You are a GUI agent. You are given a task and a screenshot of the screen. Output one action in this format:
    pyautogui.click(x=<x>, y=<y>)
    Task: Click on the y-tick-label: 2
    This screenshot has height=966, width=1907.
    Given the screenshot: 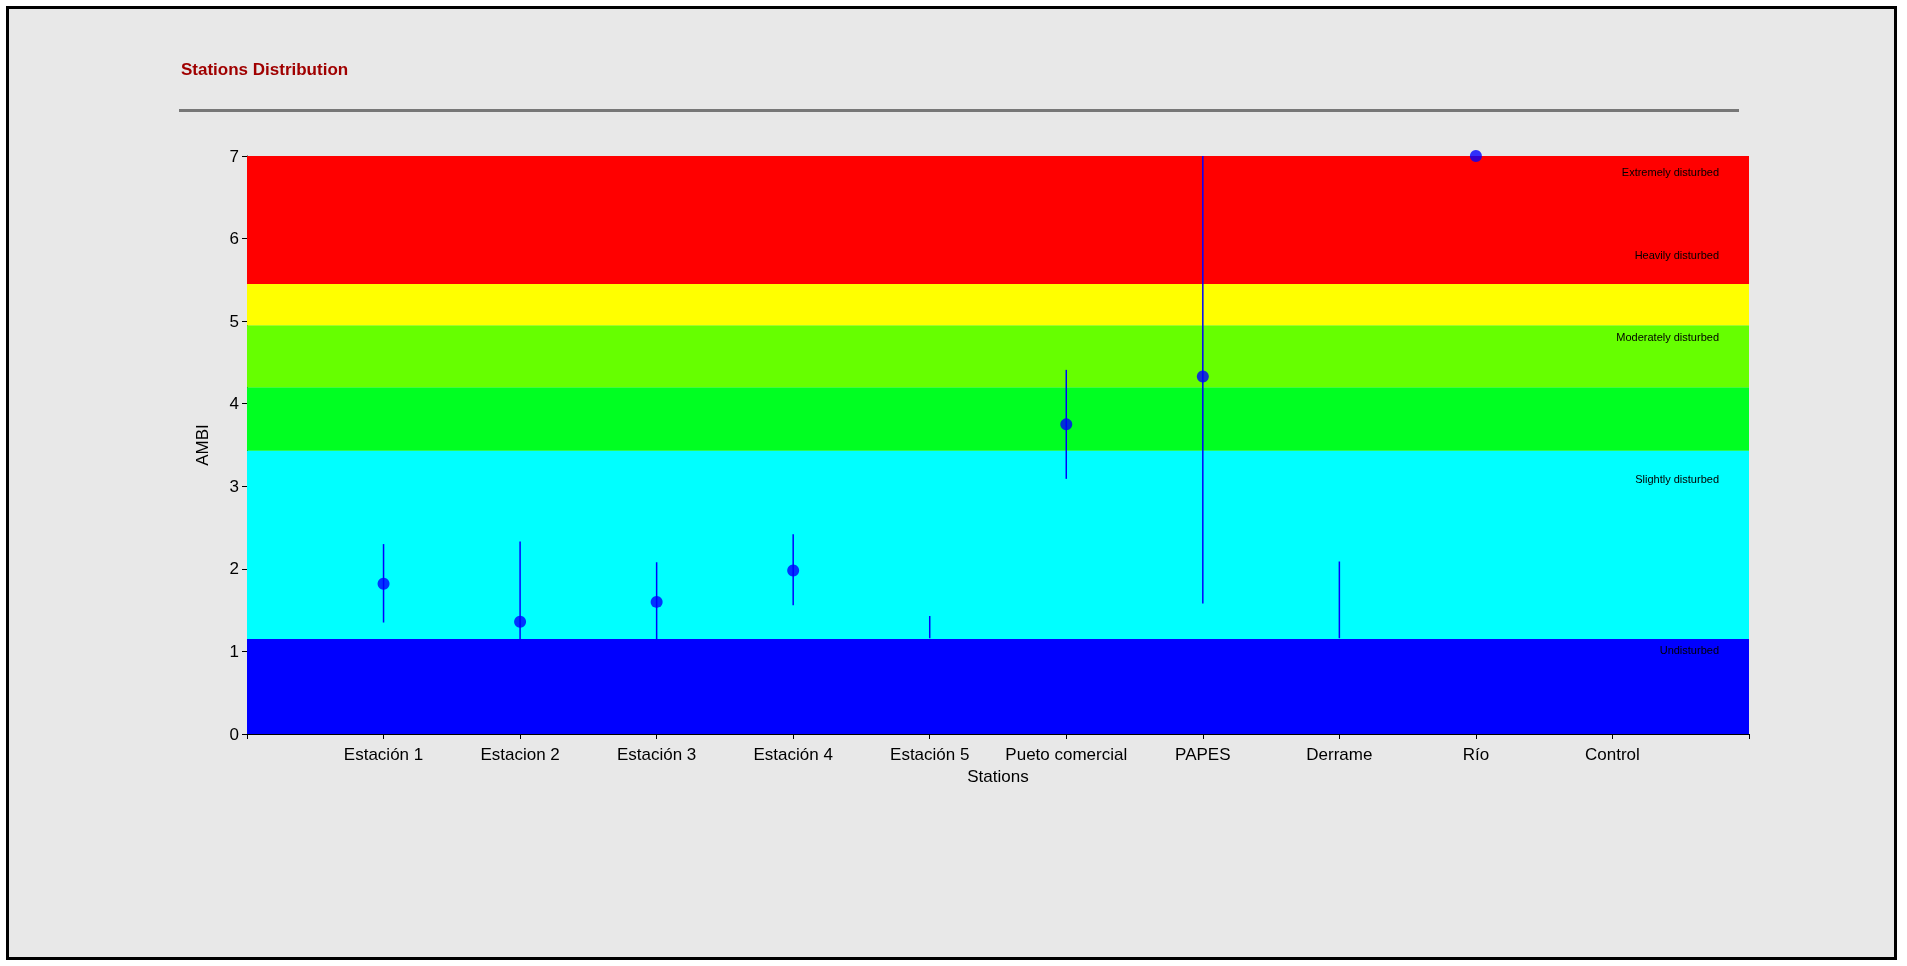 What is the action you would take?
    pyautogui.click(x=234, y=569)
    